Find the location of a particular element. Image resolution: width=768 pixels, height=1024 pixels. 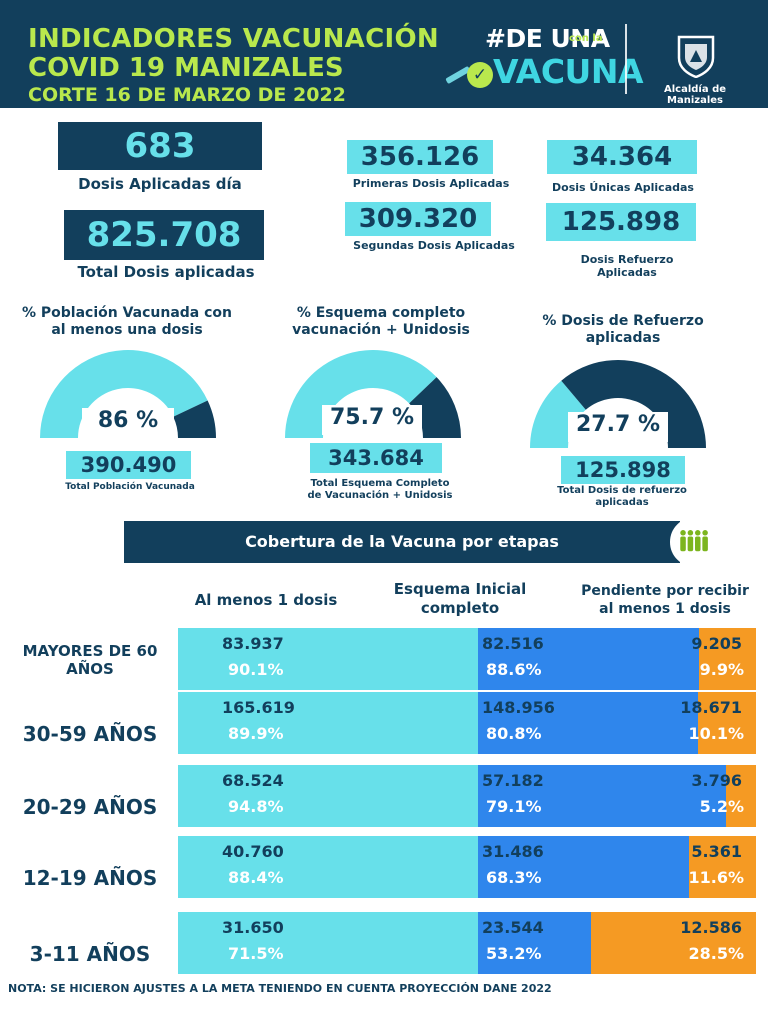

kpi-dosis-dia-value: 683 is located at coordinates (160, 146).